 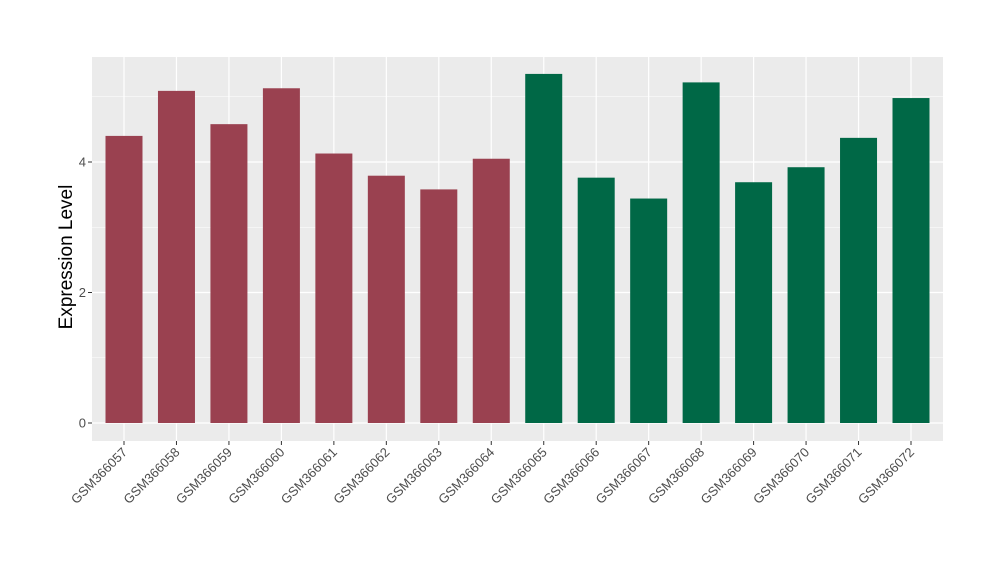 I want to click on bar-GSM366065, so click(x=544, y=248).